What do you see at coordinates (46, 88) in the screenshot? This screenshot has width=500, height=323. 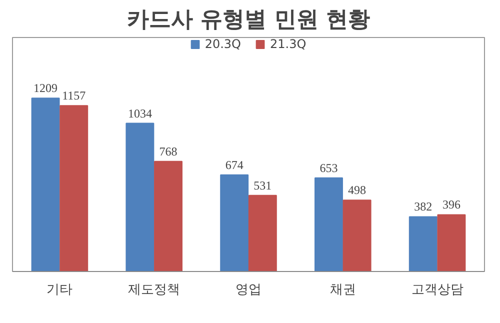 I see `data-label: 1209` at bounding box center [46, 88].